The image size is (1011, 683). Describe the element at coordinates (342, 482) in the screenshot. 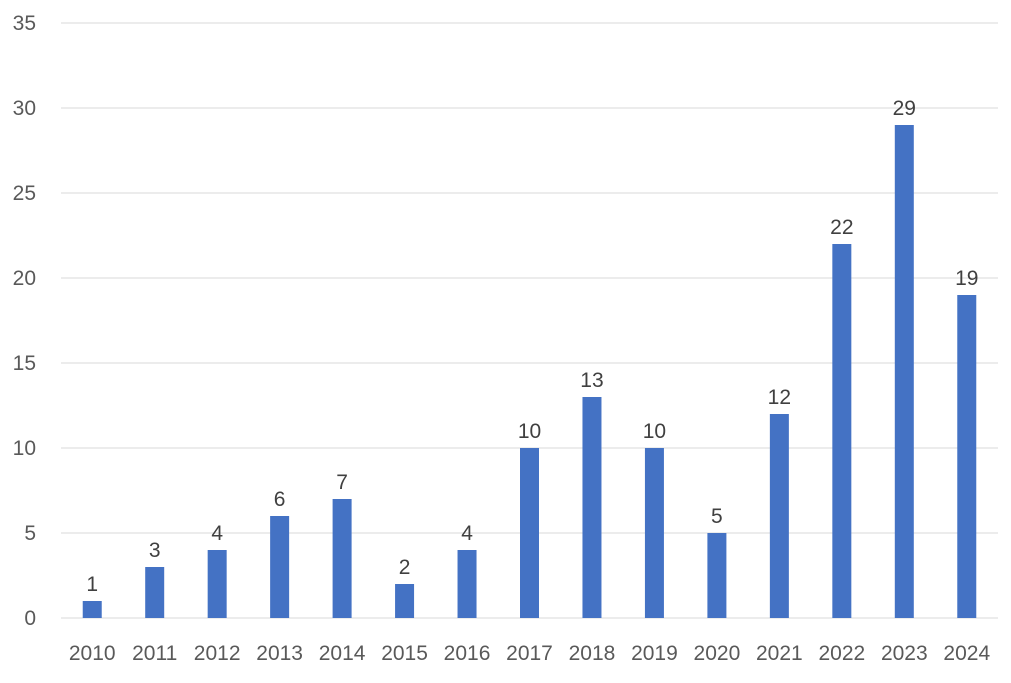

I see `data-label-2014: 7` at that location.